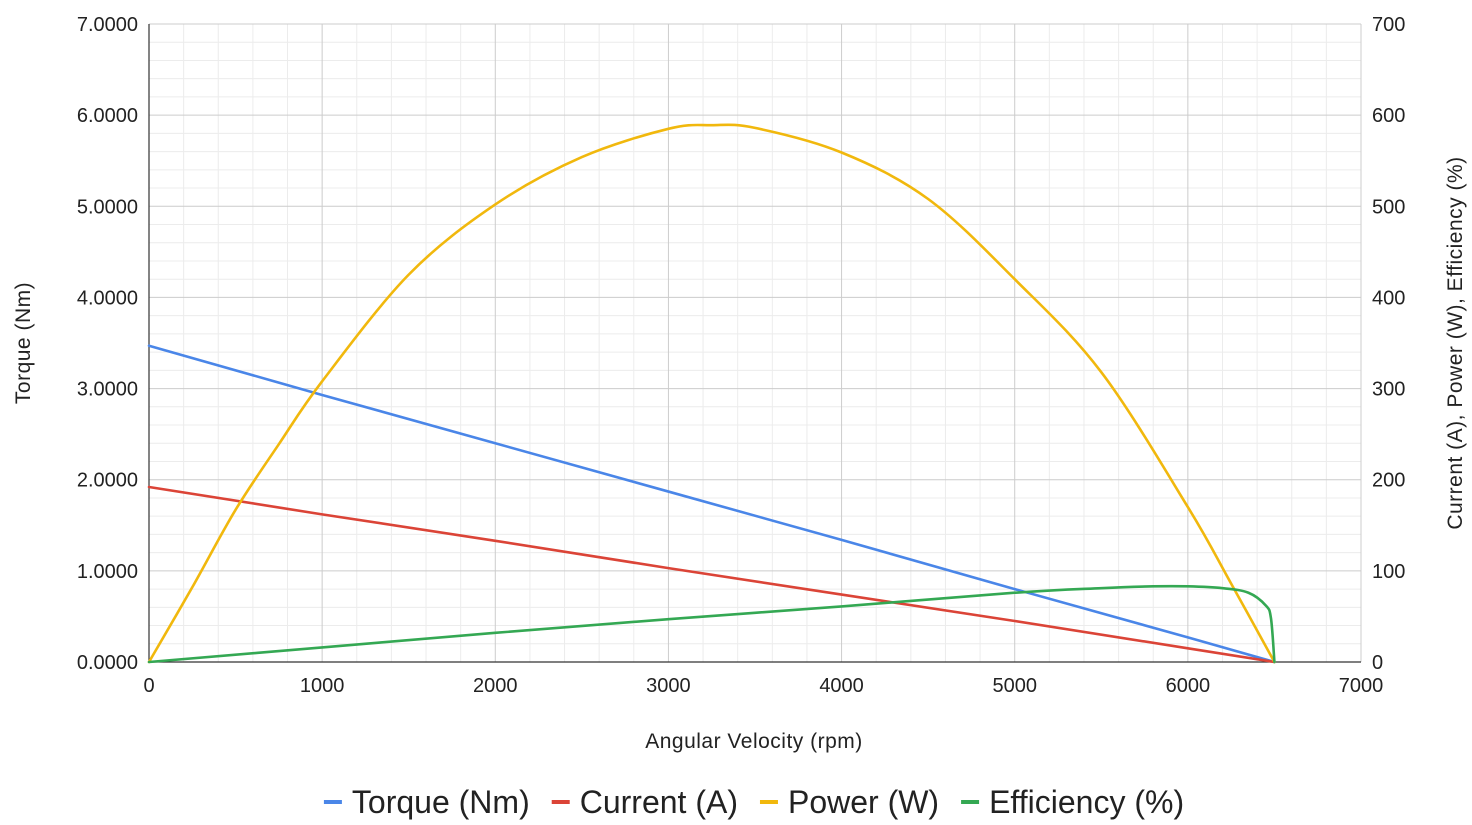 This screenshot has width=1472, height=825. Describe the element at coordinates (560, 802) in the screenshot. I see `legend-swatch-current` at that location.